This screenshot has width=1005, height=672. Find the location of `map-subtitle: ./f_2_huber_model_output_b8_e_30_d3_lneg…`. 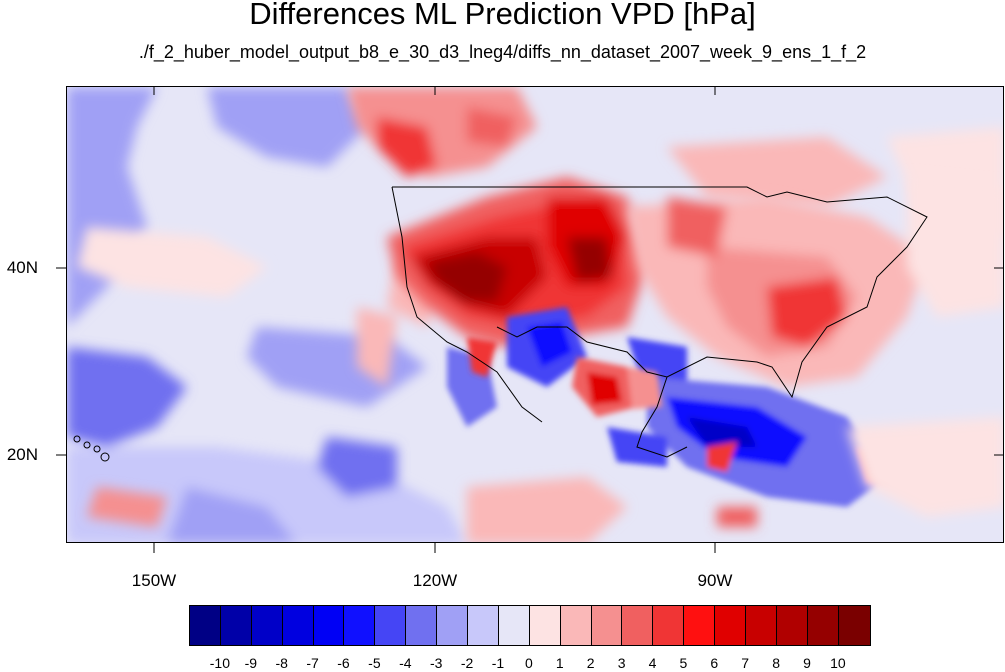

map-subtitle: ./f_2_huber_model_output_b8_e_30_d3_lneg… is located at coordinates (502, 52).